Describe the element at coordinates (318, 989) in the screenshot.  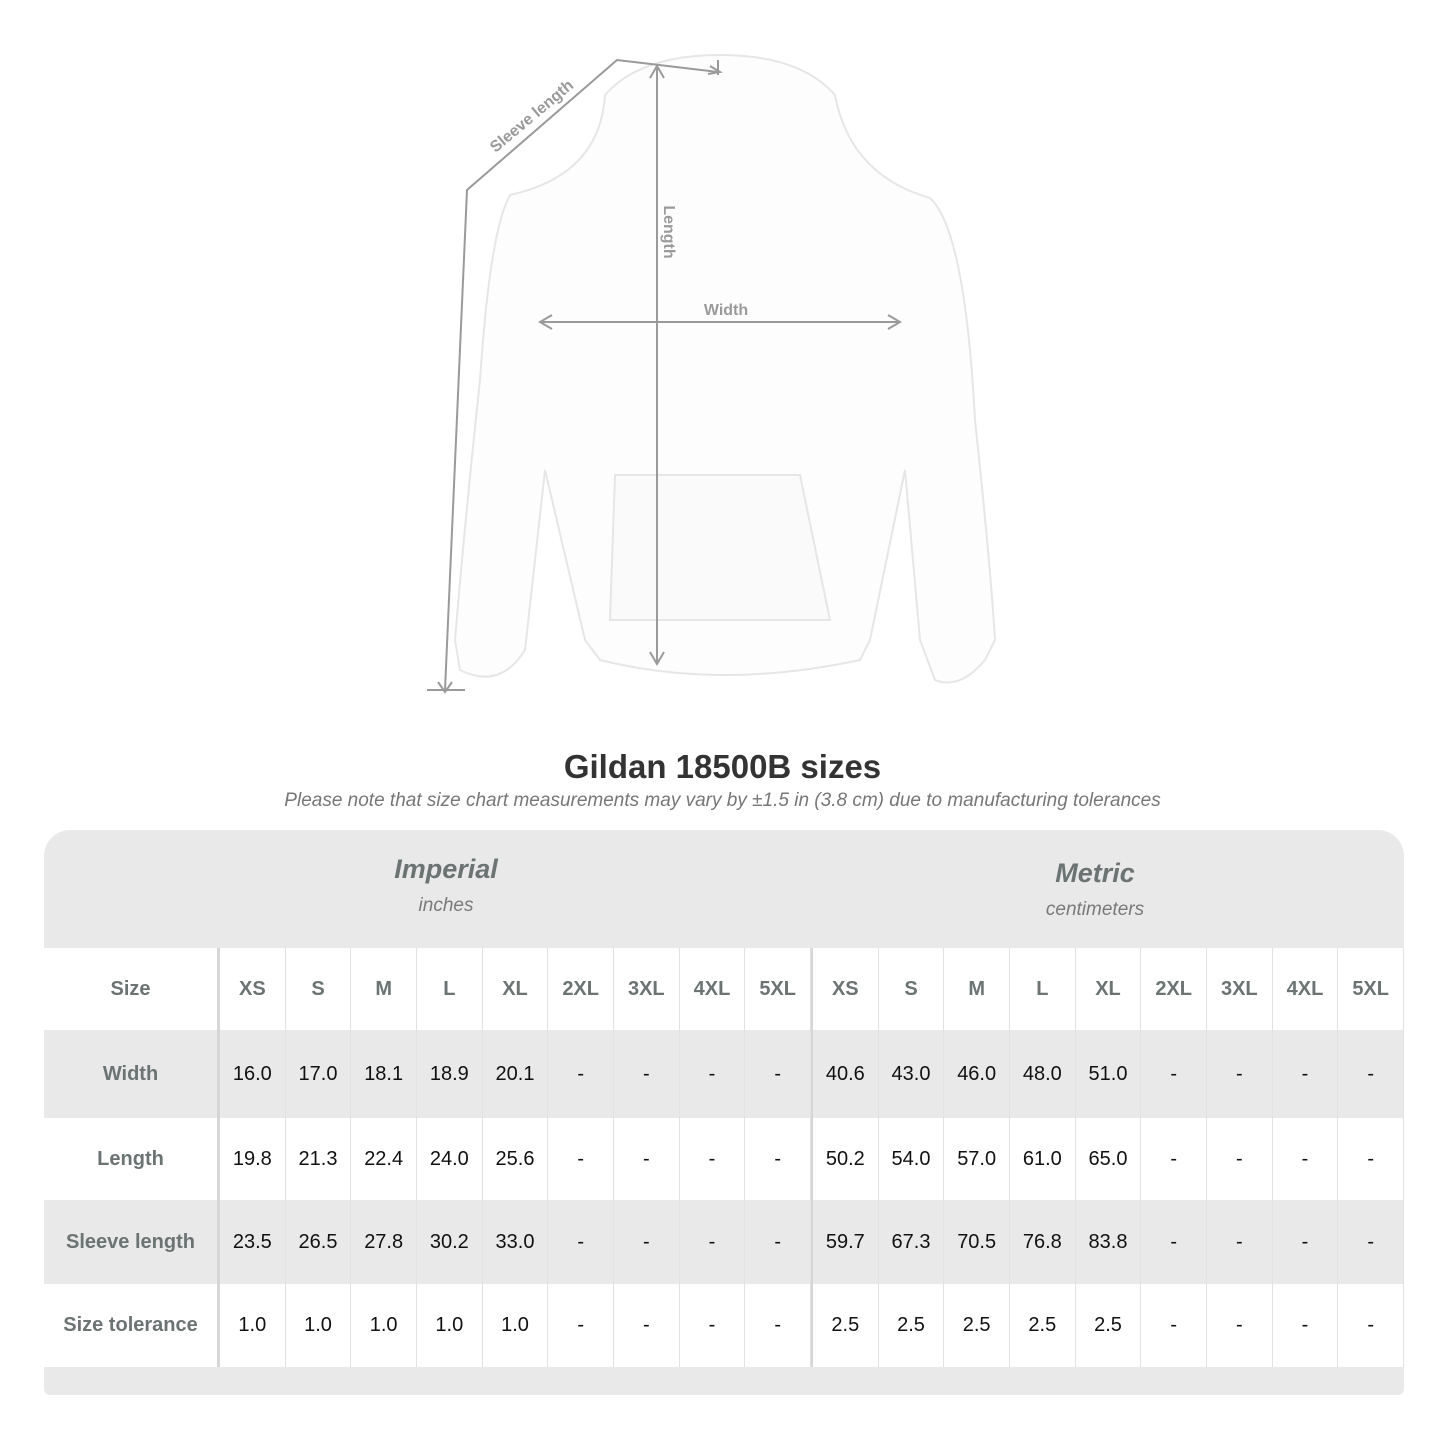
I see `size-col-imperial: S` at that location.